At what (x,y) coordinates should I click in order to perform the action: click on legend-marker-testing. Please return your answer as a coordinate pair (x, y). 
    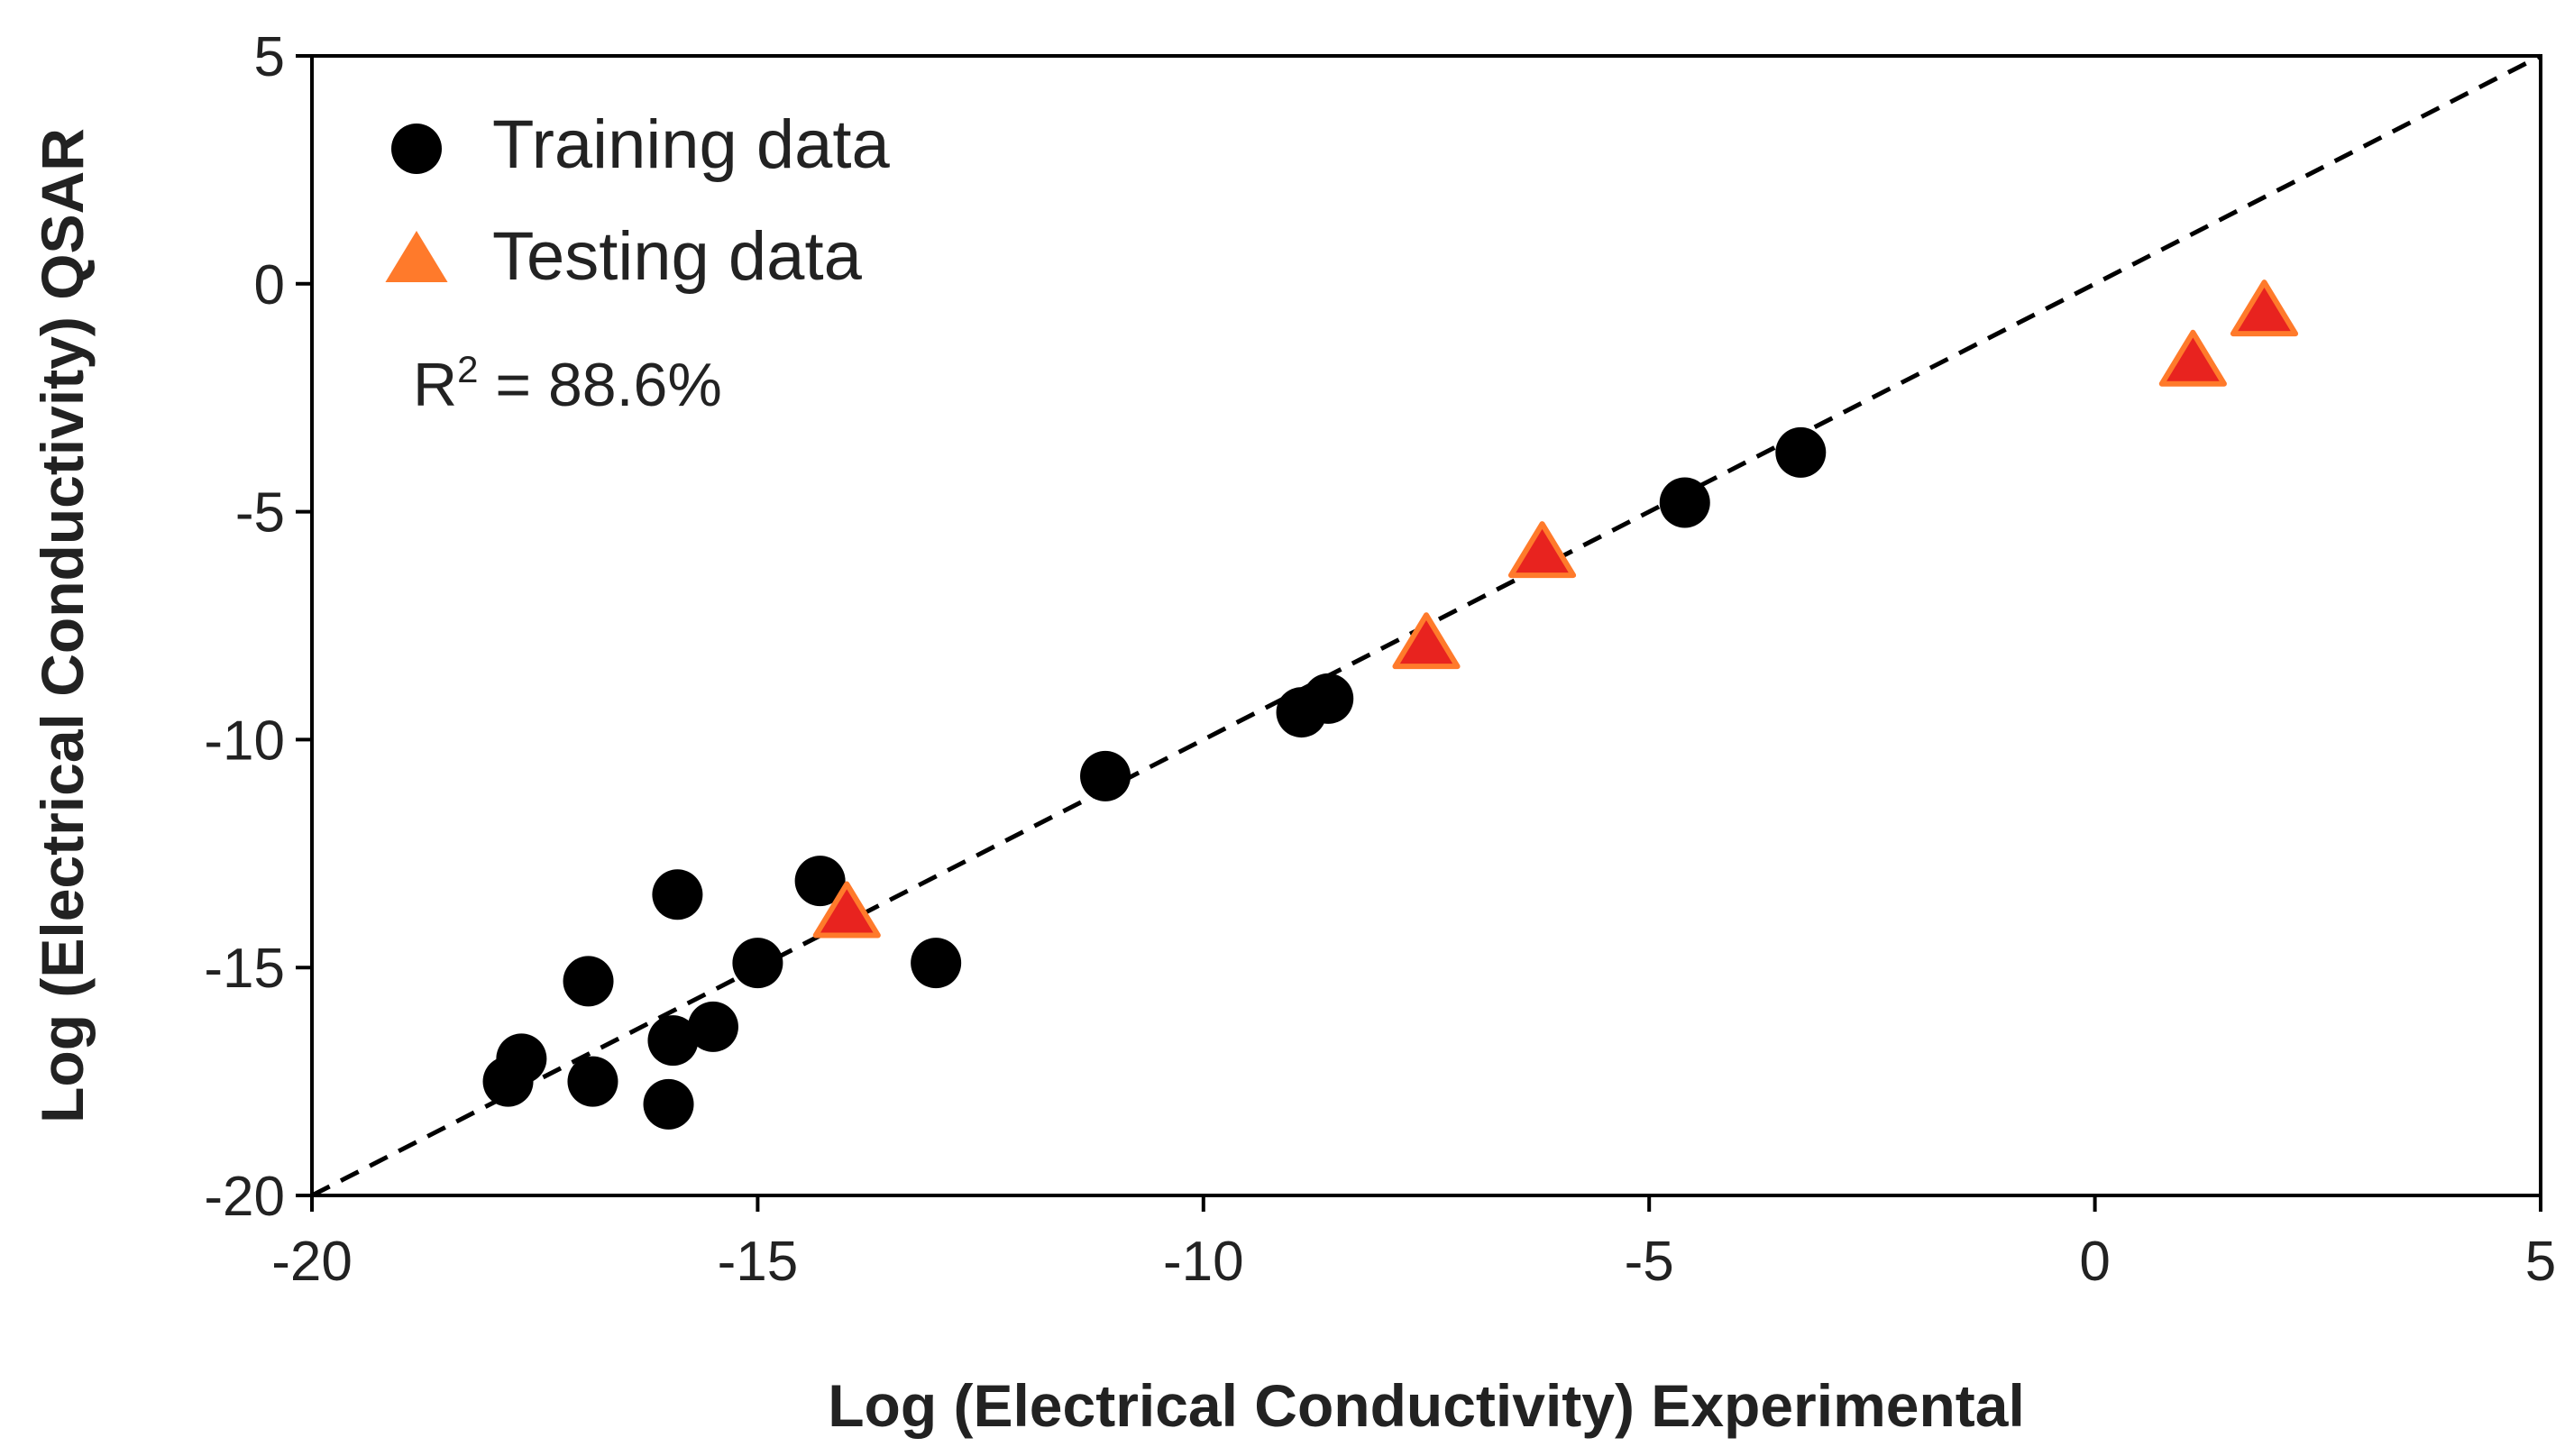
    Looking at the image, I should click on (416, 256).